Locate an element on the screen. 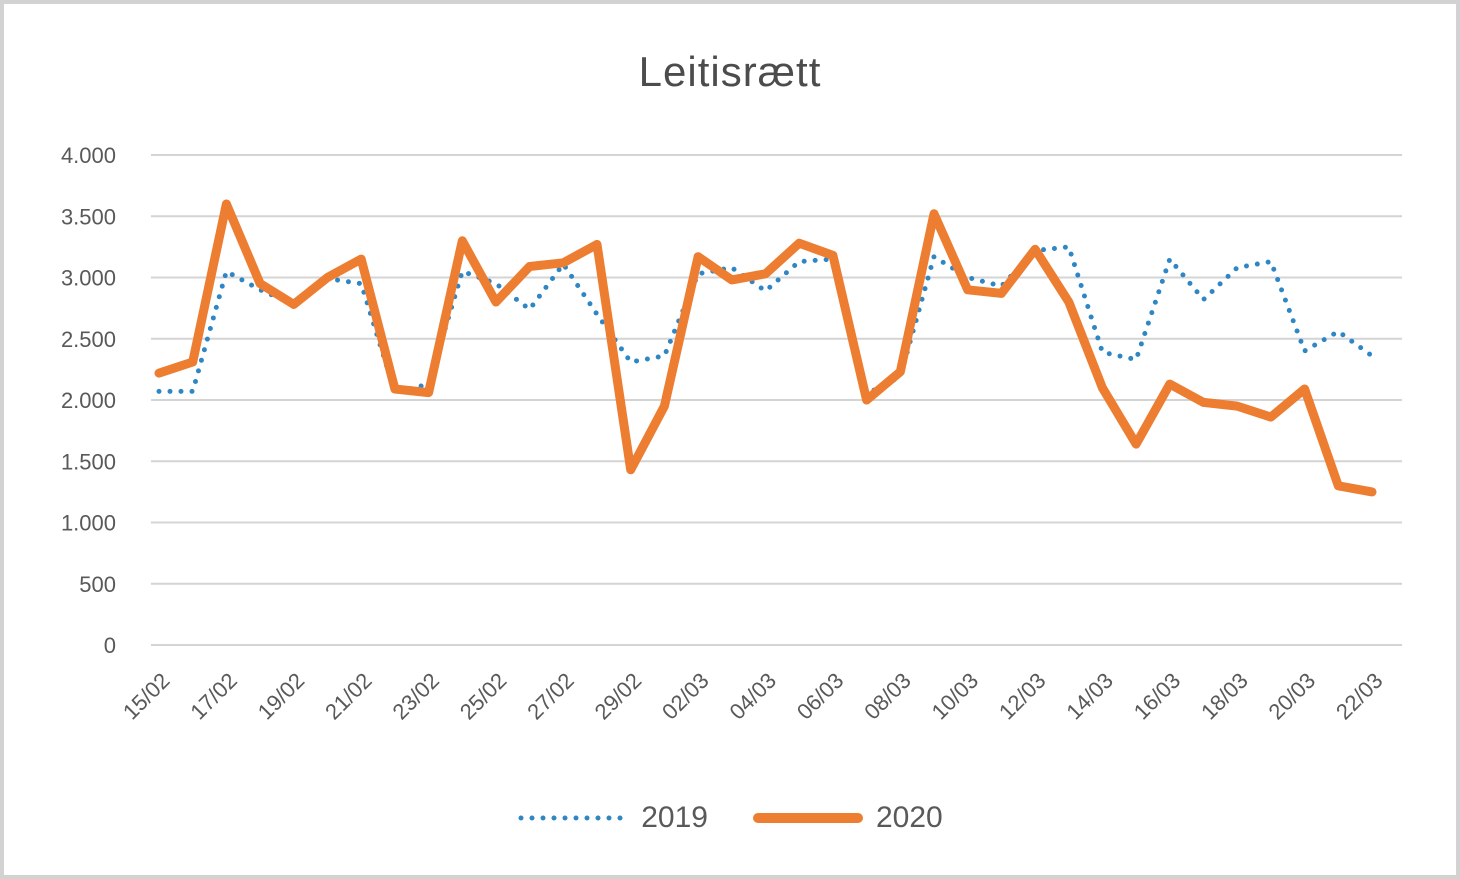  x-axis-tick-label: 17/02 is located at coordinates (213, 696).